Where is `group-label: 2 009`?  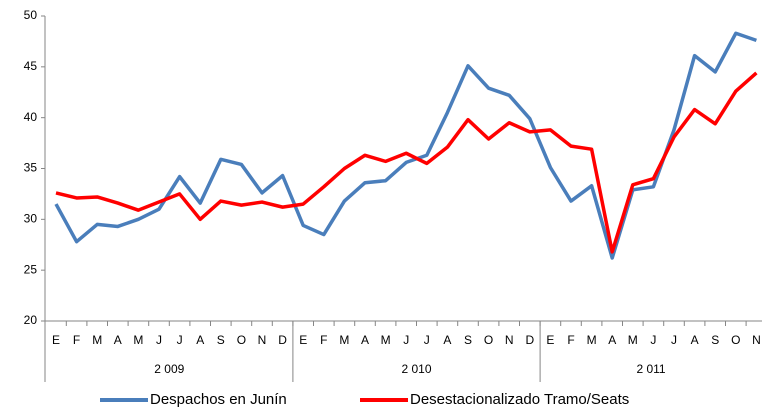
group-label: 2 009 is located at coordinates (169, 369).